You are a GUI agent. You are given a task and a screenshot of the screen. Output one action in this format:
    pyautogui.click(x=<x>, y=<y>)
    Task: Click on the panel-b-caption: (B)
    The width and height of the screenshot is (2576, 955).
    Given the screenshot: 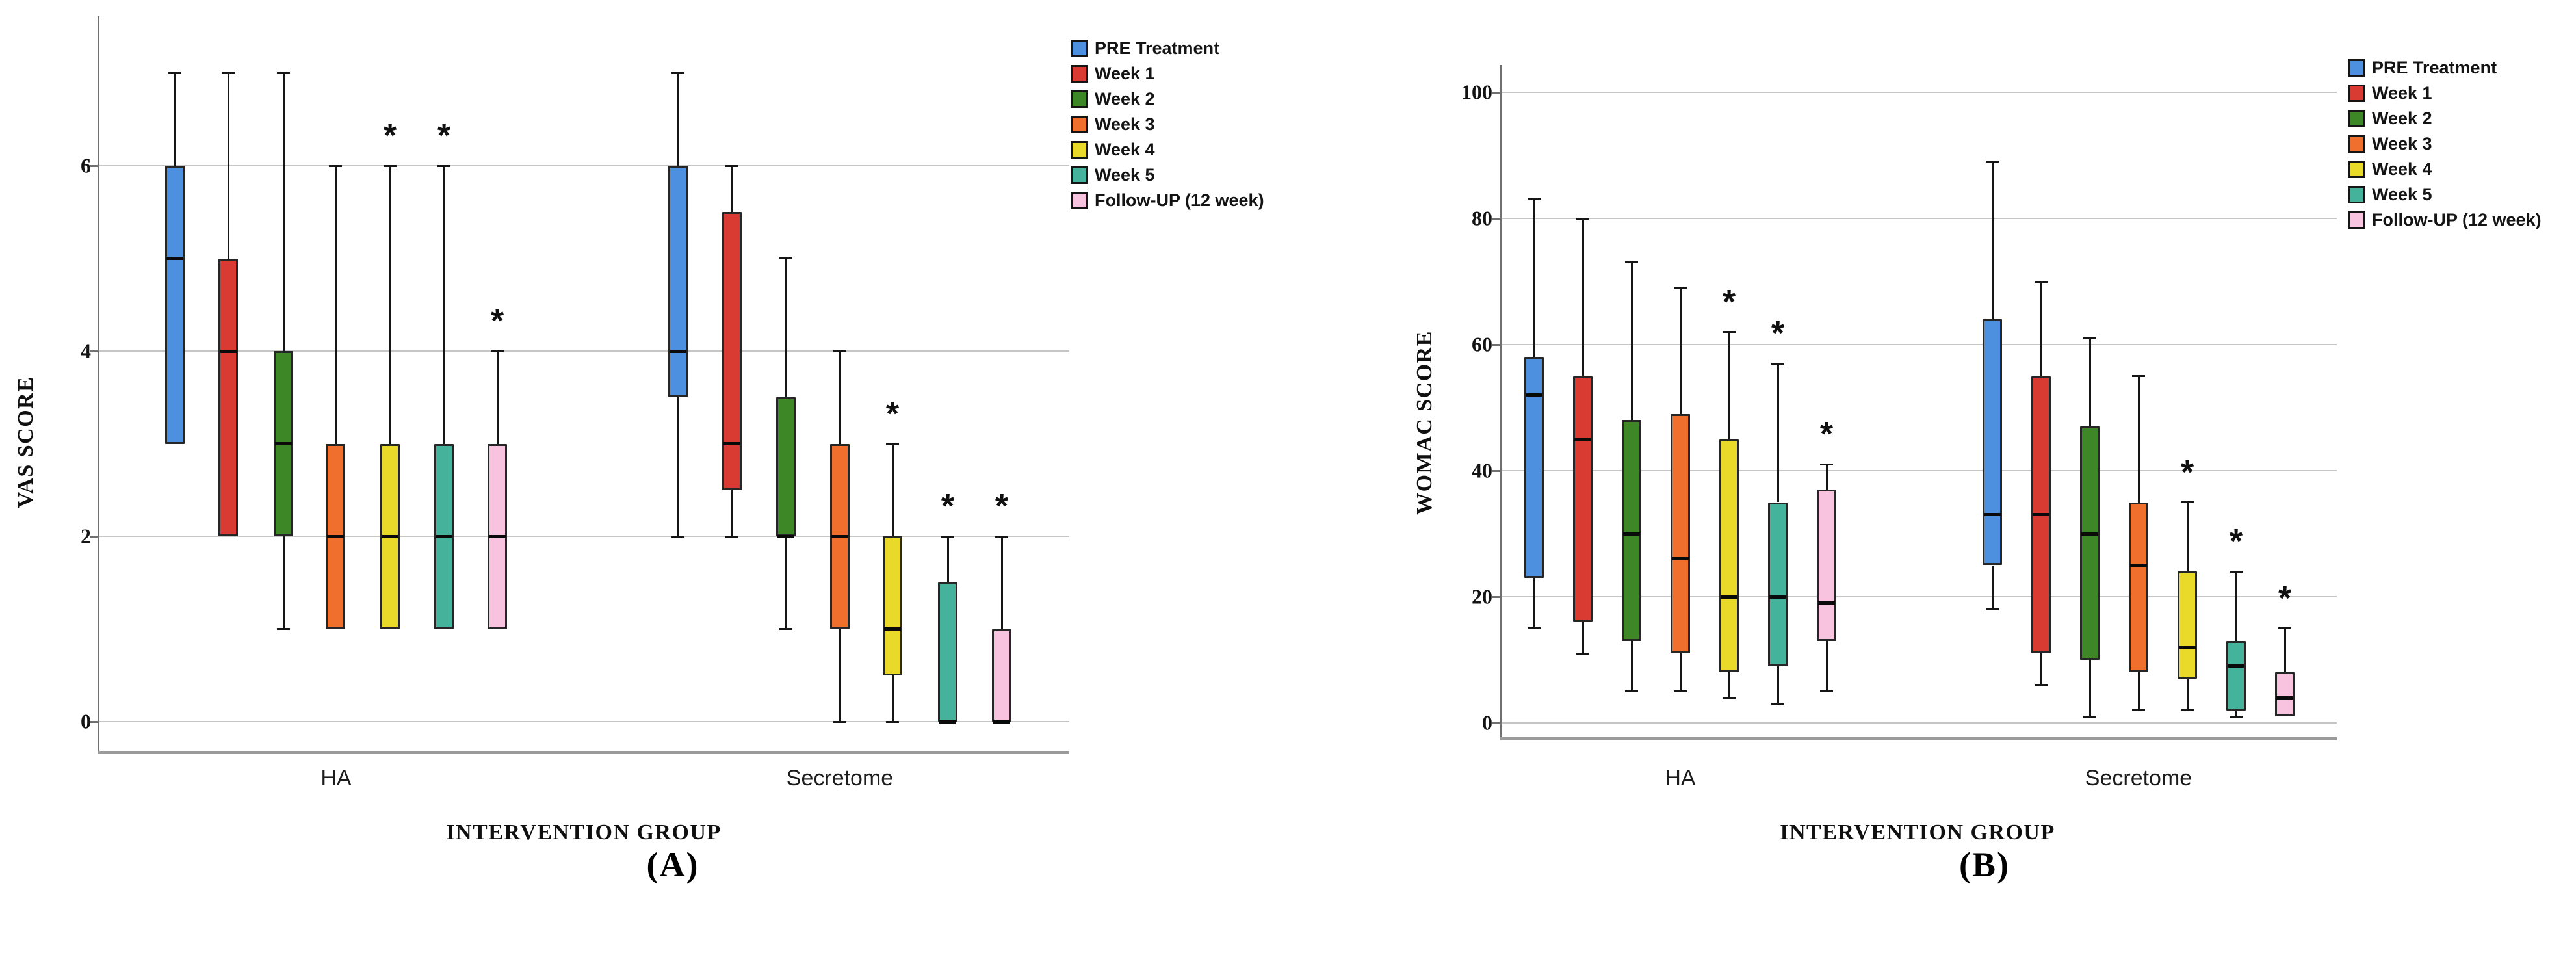 What is the action you would take?
    pyautogui.click(x=1984, y=865)
    